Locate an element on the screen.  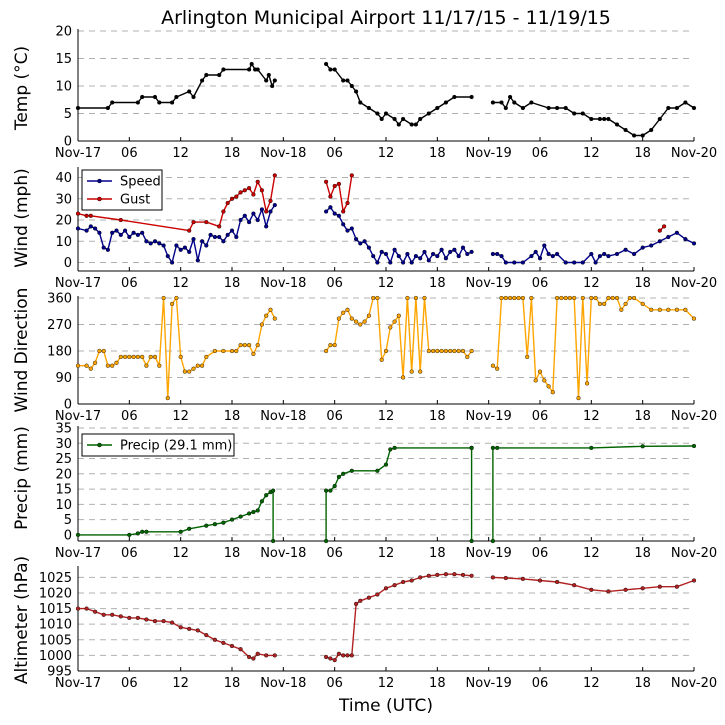
temp-xtick-label: Nov-20 is located at coordinates (694, 153).